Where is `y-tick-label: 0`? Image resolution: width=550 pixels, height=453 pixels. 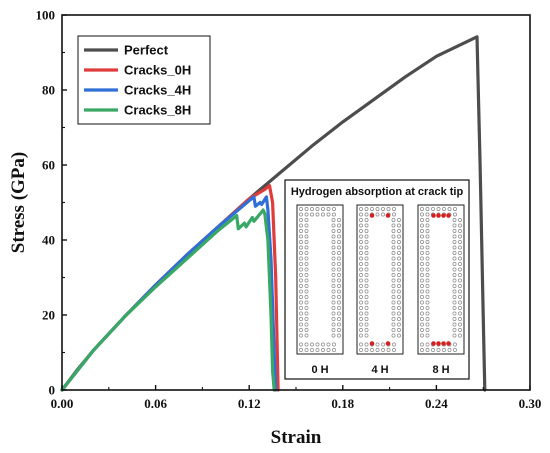
y-tick-label: 0 is located at coordinates (52, 390).